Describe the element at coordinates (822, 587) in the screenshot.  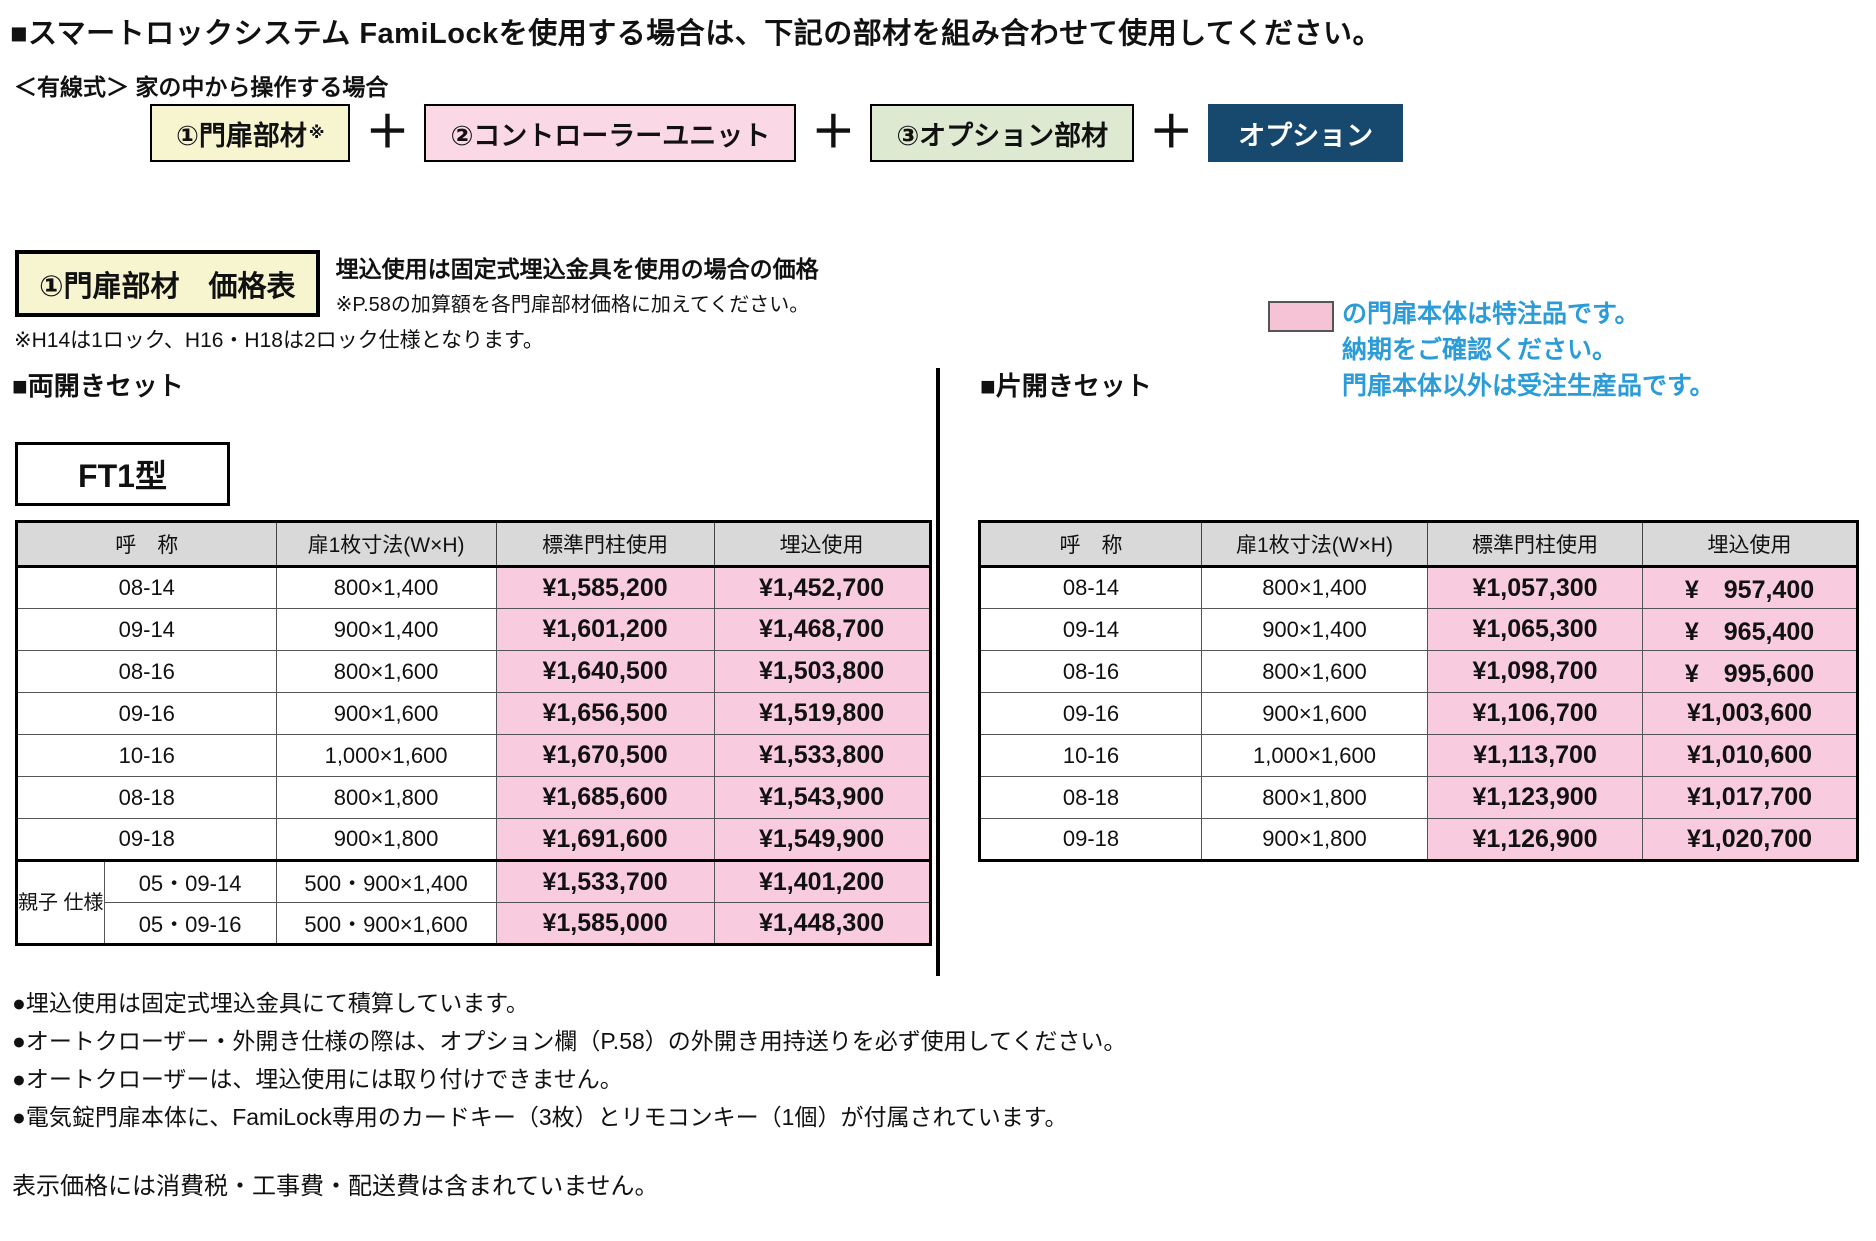
I see `flush-price: ¥1,452,700` at that location.